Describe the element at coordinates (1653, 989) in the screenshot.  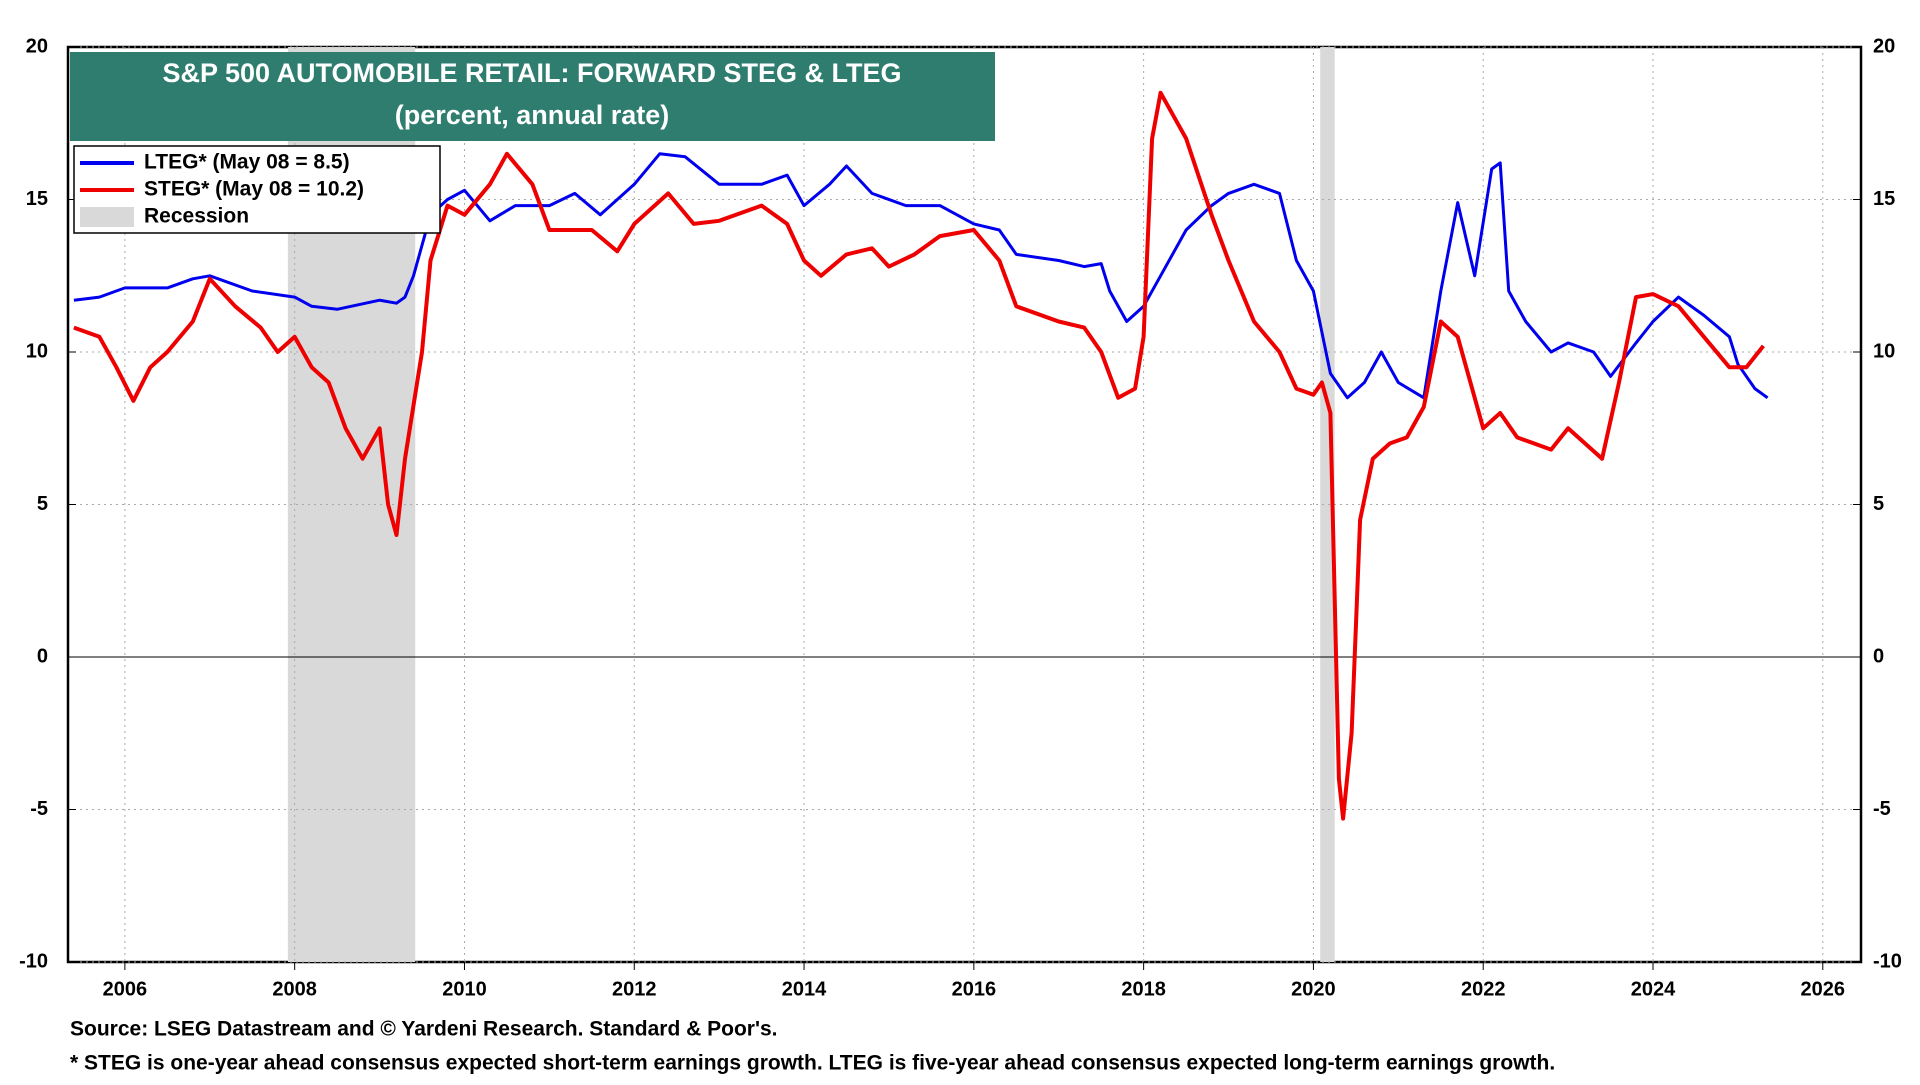
I see `x-tick-label: 2024` at that location.